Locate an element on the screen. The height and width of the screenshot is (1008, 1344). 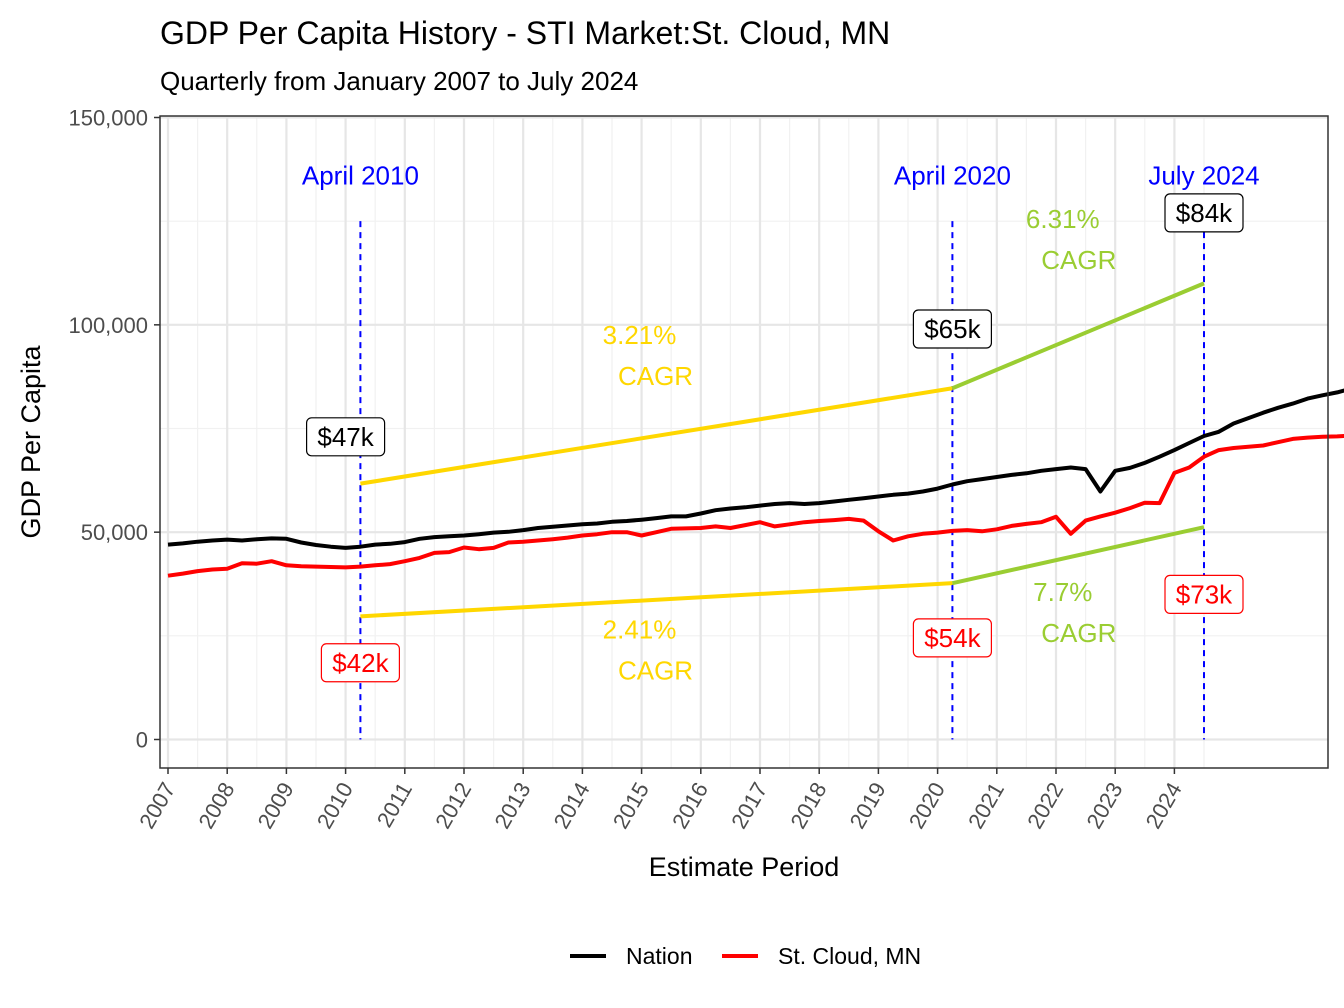
legend-label: St. Cloud, MN is located at coordinates (849, 956).